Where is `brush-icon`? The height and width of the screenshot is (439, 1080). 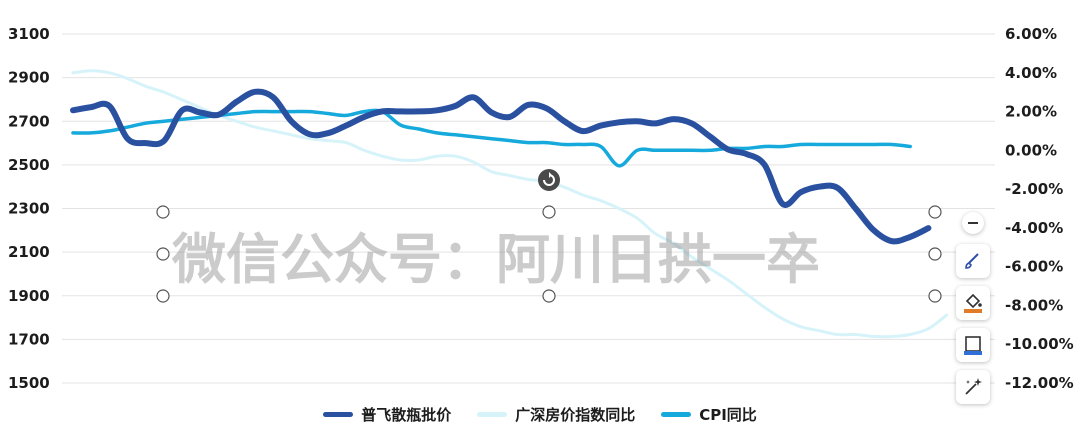
brush-icon is located at coordinates (972, 261).